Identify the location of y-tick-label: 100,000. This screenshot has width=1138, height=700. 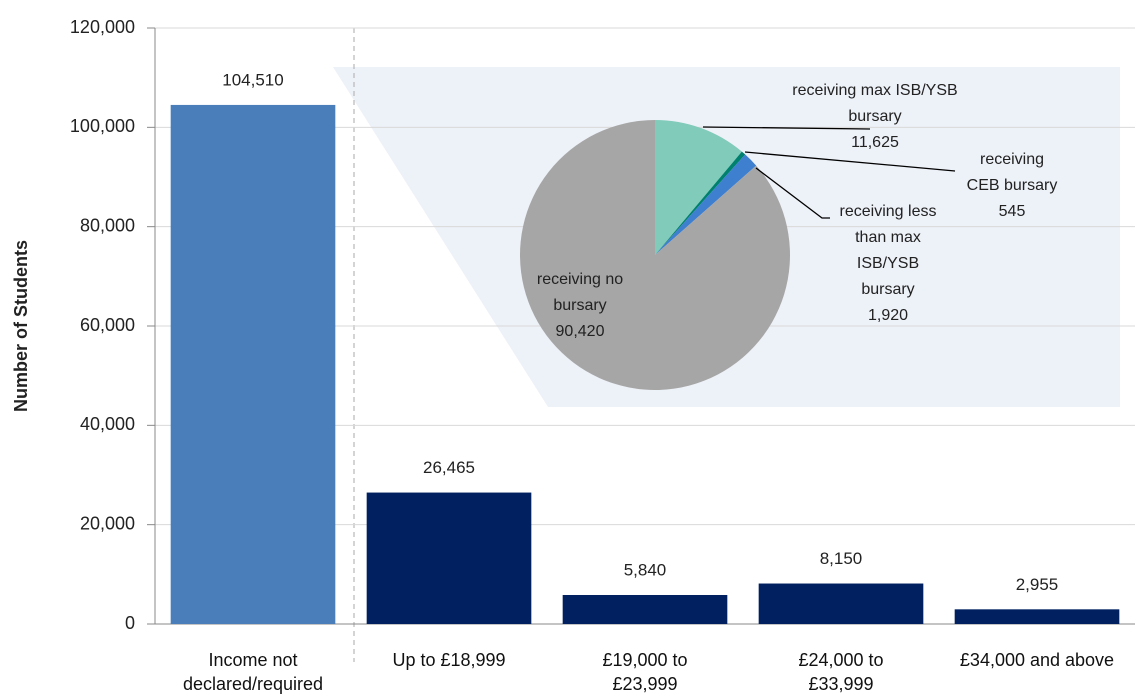
(102, 126).